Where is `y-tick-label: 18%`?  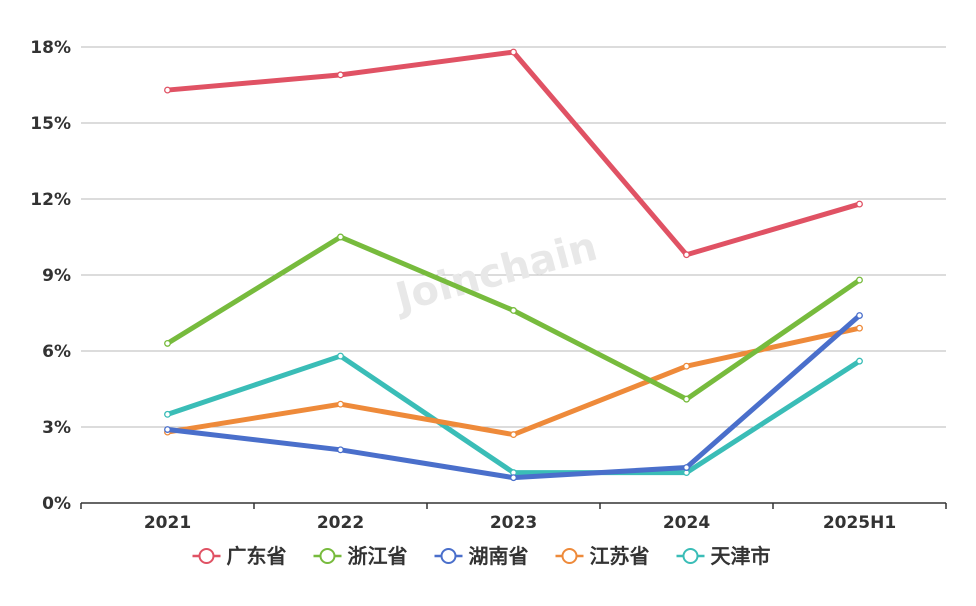 y-tick-label: 18% is located at coordinates (50, 48).